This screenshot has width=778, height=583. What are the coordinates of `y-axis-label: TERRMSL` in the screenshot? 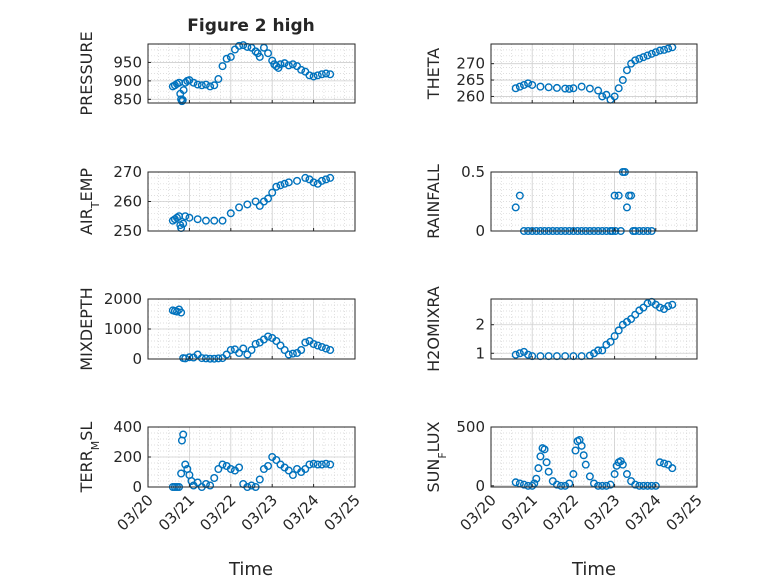 It's located at (89, 458).